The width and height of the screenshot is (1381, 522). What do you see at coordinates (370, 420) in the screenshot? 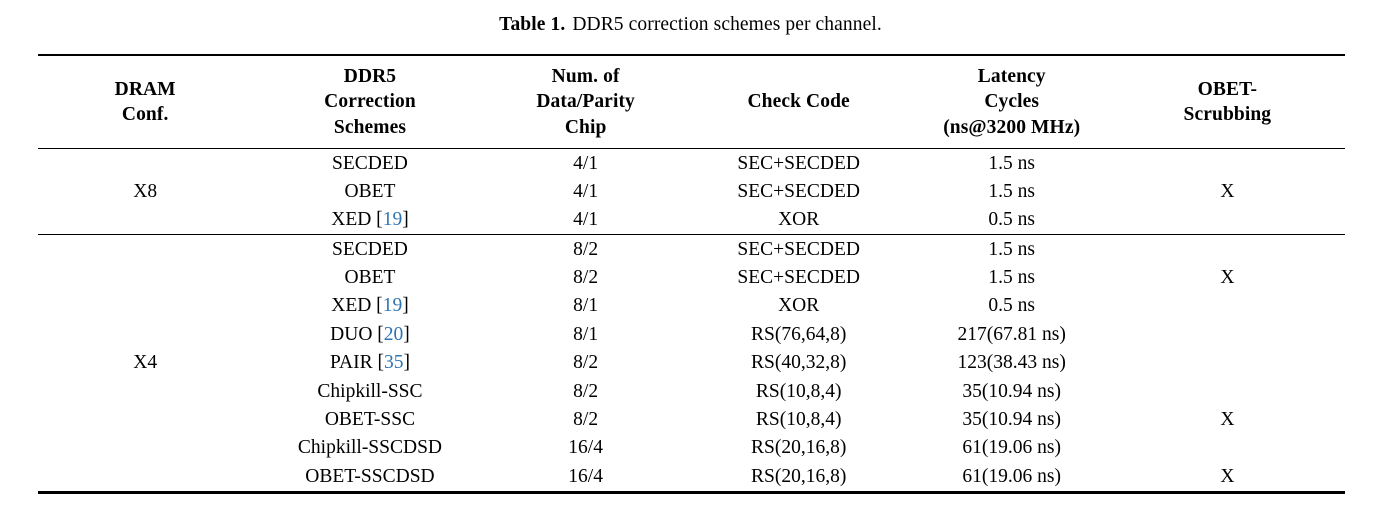
I see `scheme-cell: OBET-SSC` at bounding box center [370, 420].